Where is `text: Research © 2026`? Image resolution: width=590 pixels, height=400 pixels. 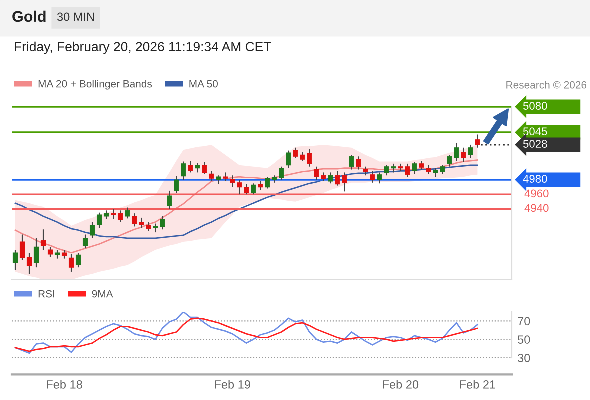 text: Research © 2026 is located at coordinates (546, 85).